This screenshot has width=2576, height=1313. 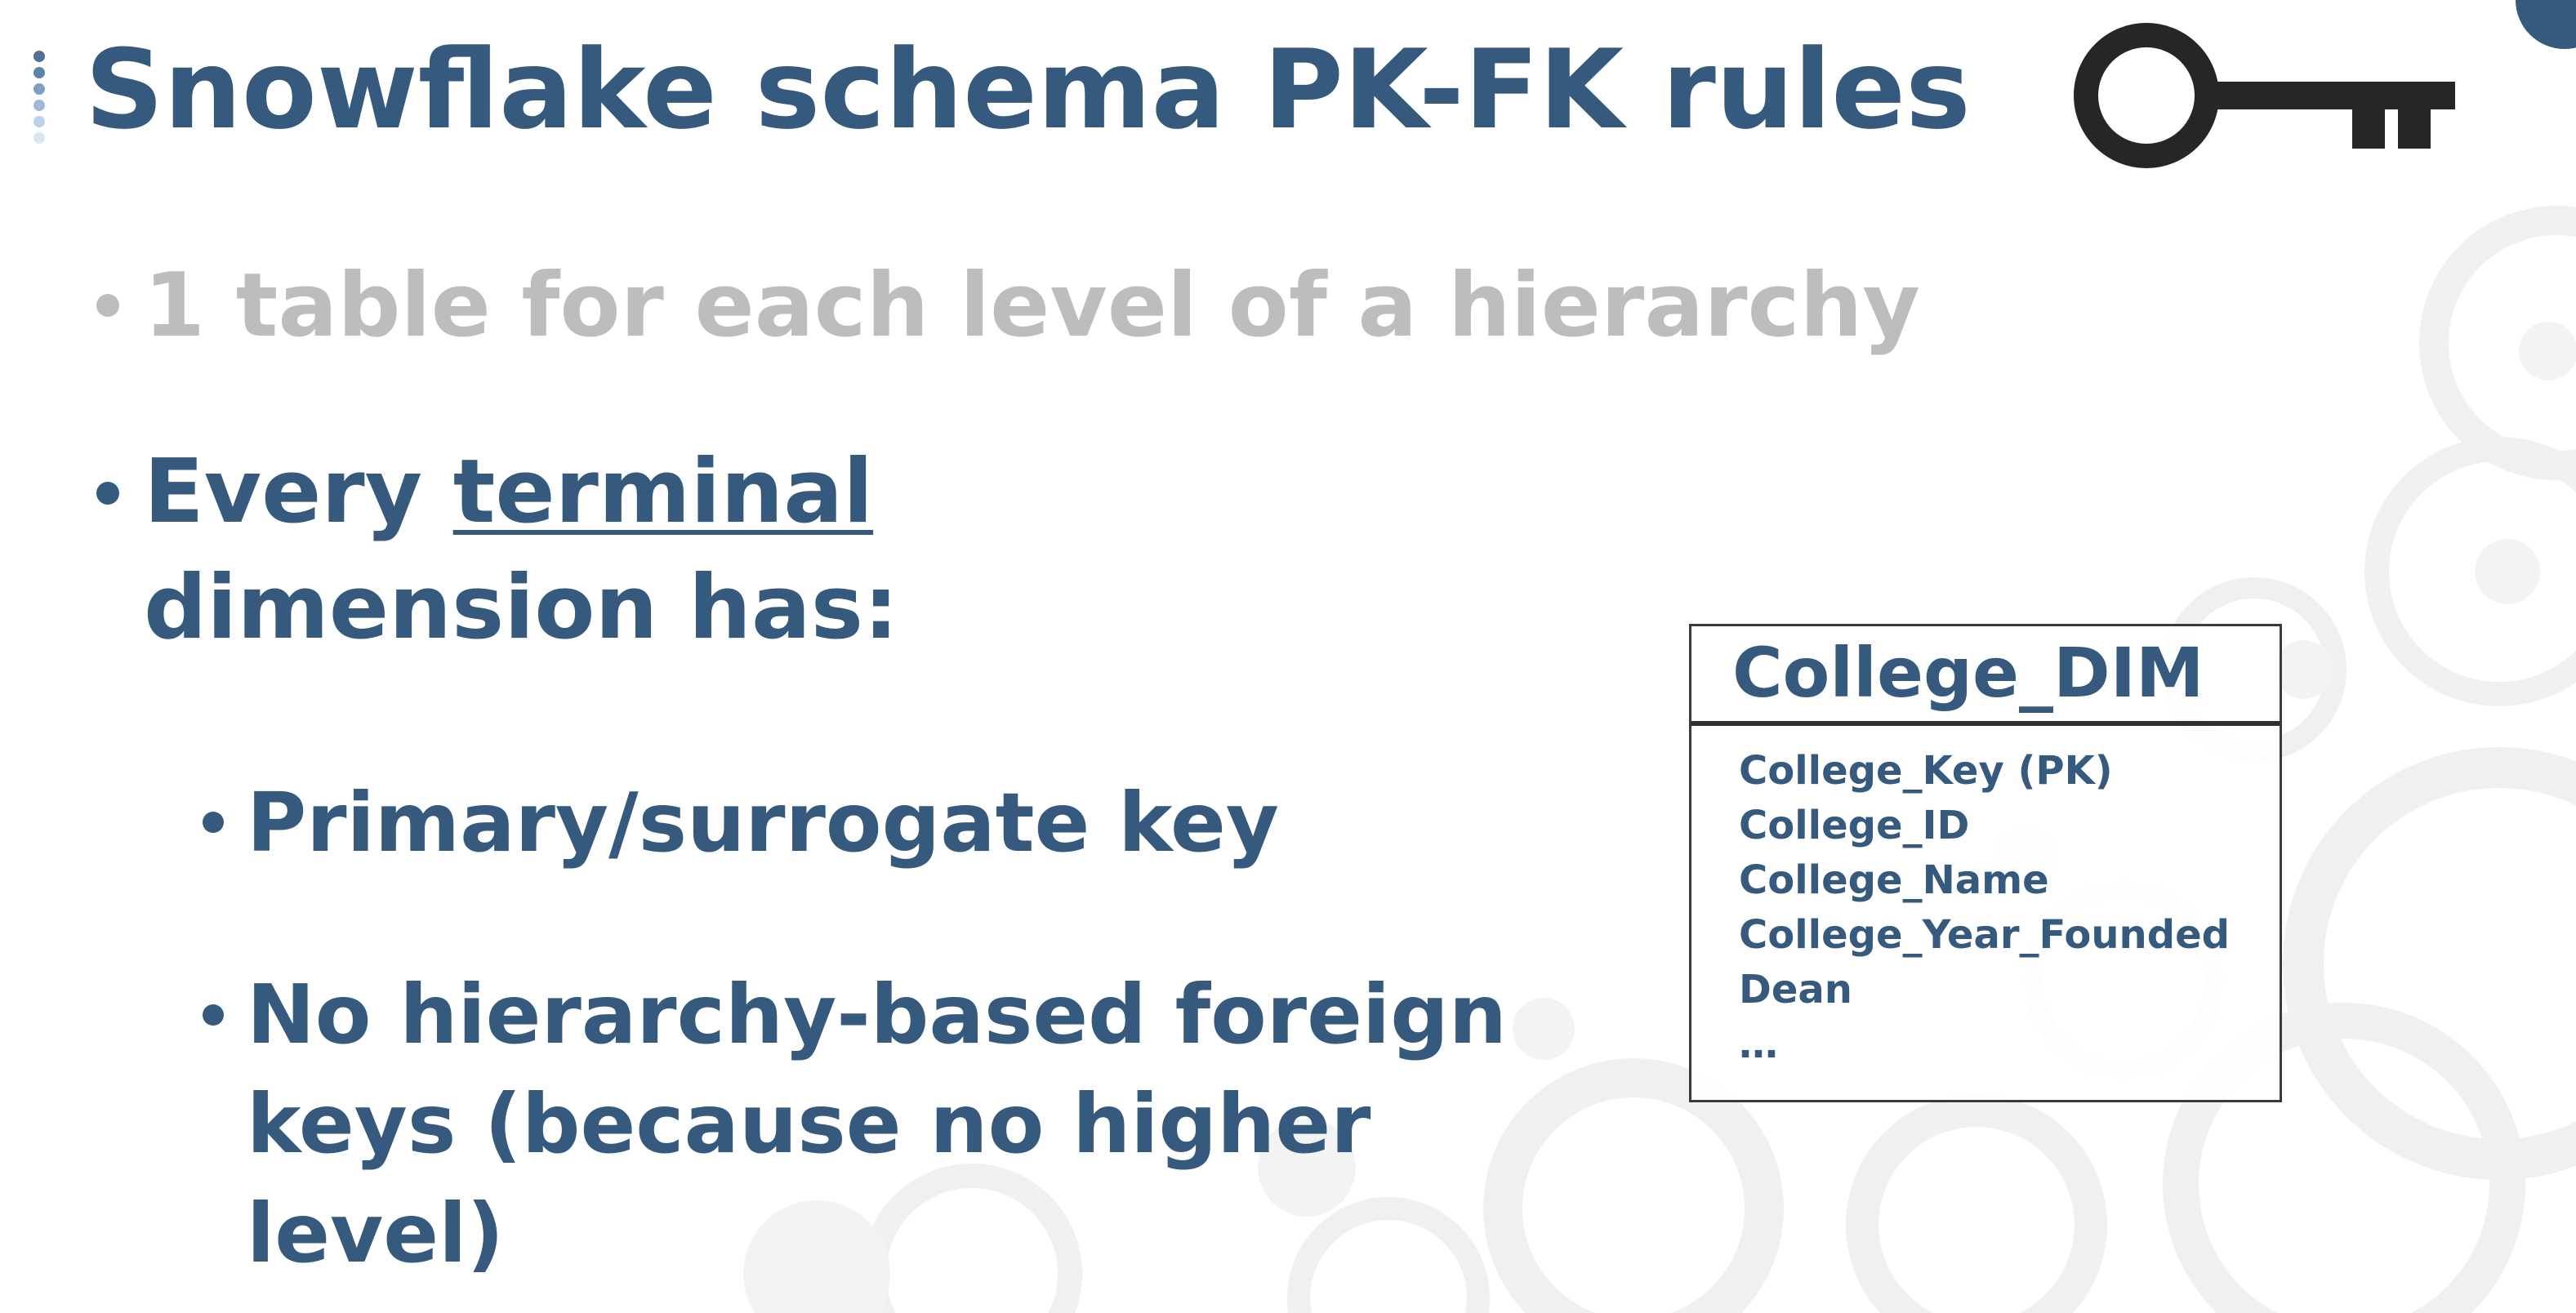 What do you see at coordinates (809, 1124) in the screenshot?
I see `bullet-no-fk-line-2: keys (because no higher` at bounding box center [809, 1124].